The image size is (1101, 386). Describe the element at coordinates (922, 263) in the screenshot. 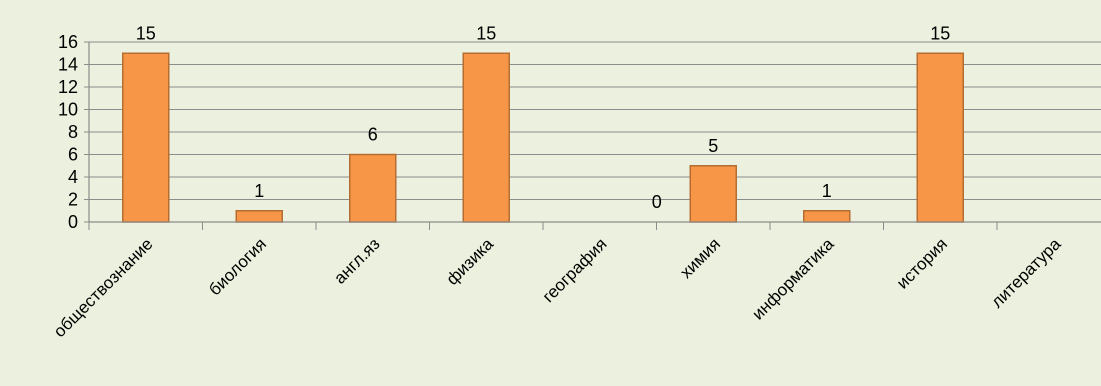

I see `category-label-7: история` at that location.